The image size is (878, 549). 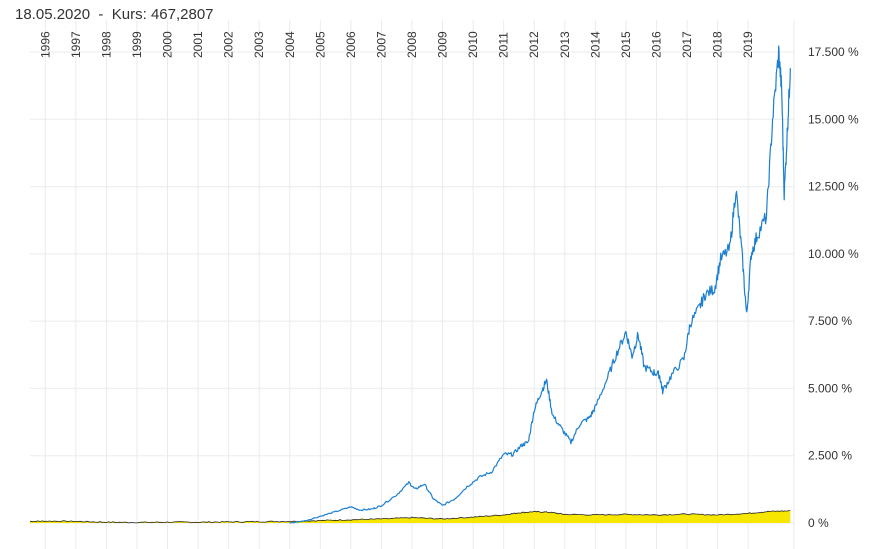 I want to click on x-tick-label: 2012, so click(x=534, y=44).